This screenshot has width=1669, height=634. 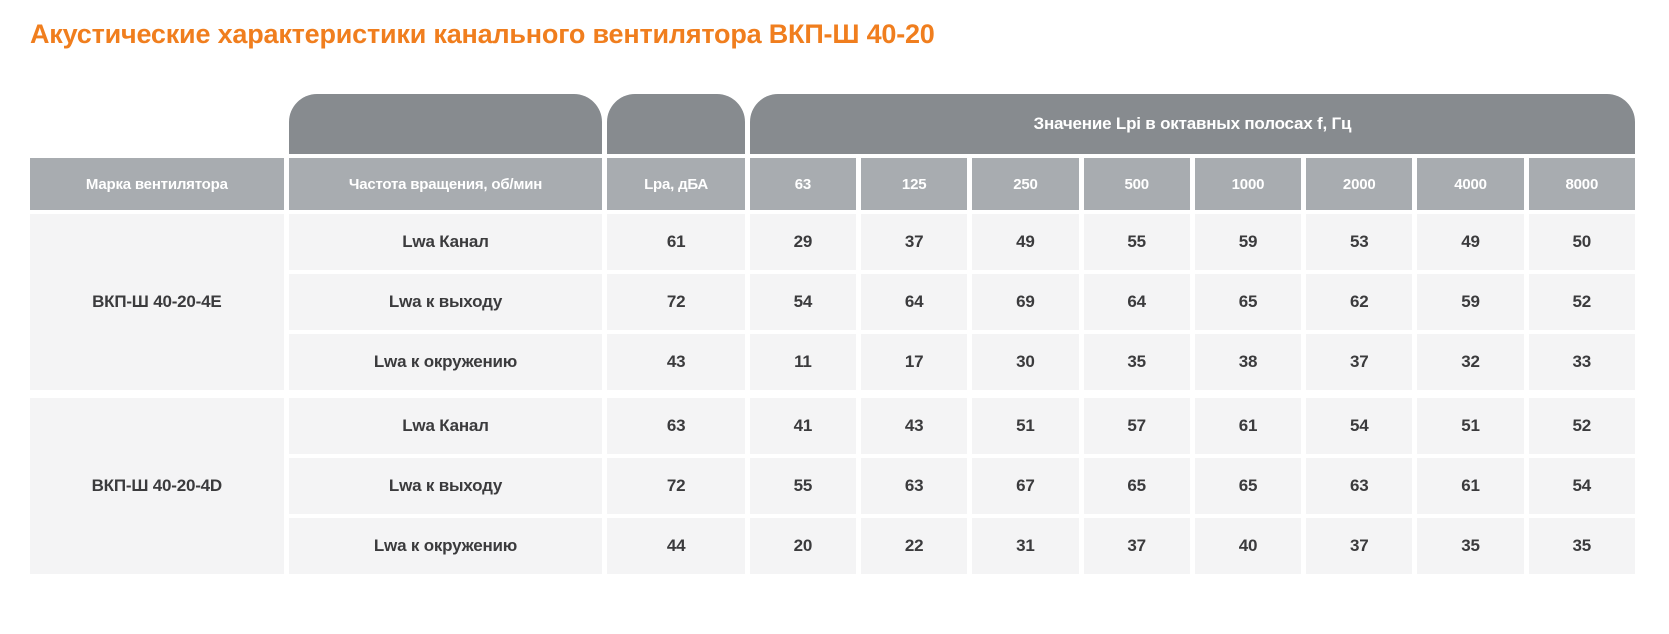 What do you see at coordinates (1025, 184) in the screenshot?
I see `col-header-octave-250: 250` at bounding box center [1025, 184].